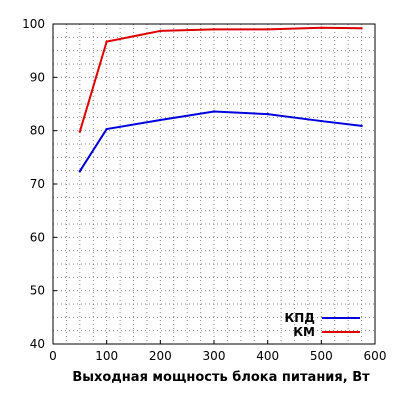 Image resolution: width=400 pixels, height=400 pixels. Describe the element at coordinates (321, 356) in the screenshot. I see `x-tick-label: 500` at that location.